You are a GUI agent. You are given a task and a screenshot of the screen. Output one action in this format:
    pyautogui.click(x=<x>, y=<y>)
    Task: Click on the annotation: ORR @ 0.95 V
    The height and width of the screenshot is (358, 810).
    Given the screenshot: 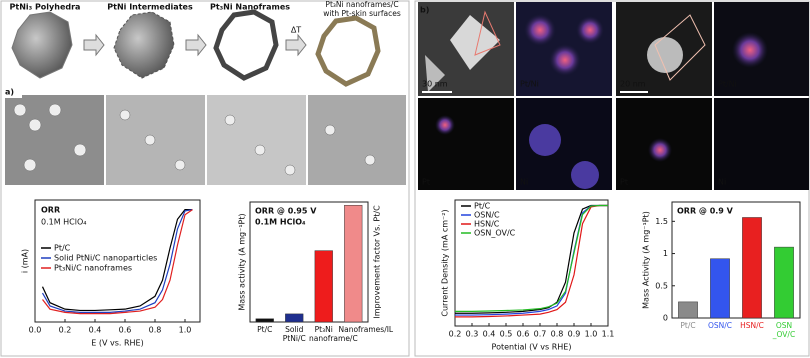 What is the action you would take?
    pyautogui.click(x=286, y=211)
    